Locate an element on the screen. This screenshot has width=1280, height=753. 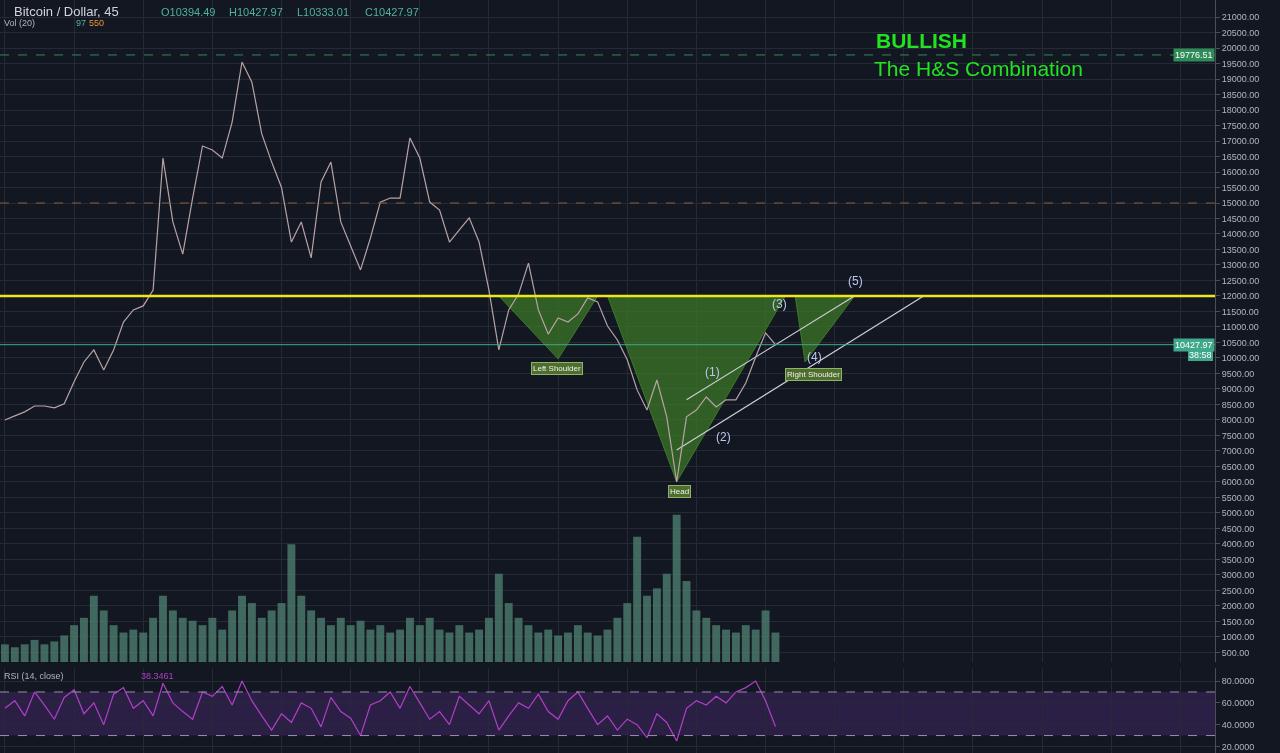
y-tick-label: 12000.00 is located at coordinates (1240, 296).